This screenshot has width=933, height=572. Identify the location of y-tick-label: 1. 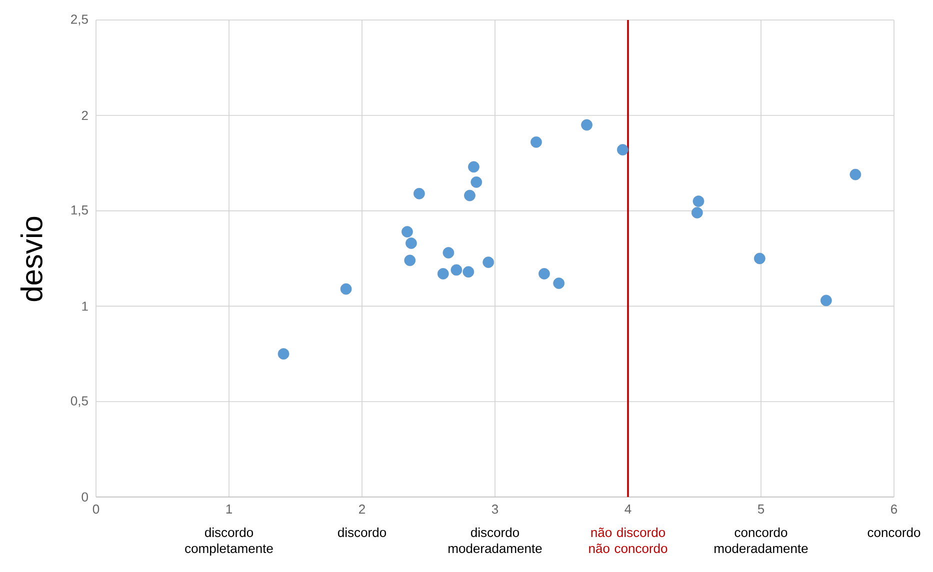
(85, 306).